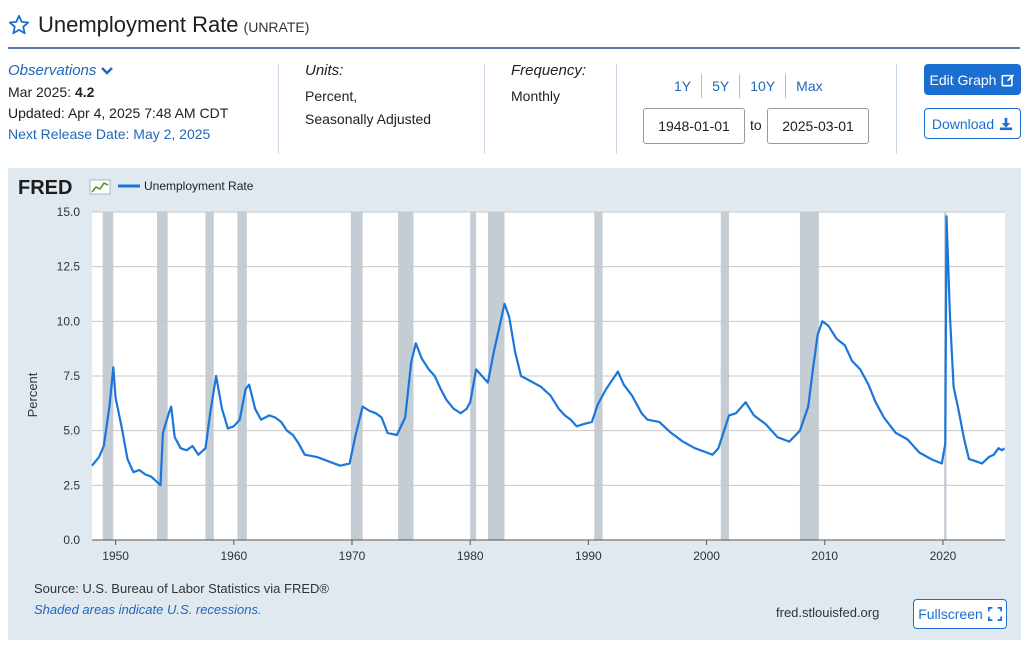  What do you see at coordinates (809, 86) in the screenshot?
I see `range-max-button: Max` at bounding box center [809, 86].